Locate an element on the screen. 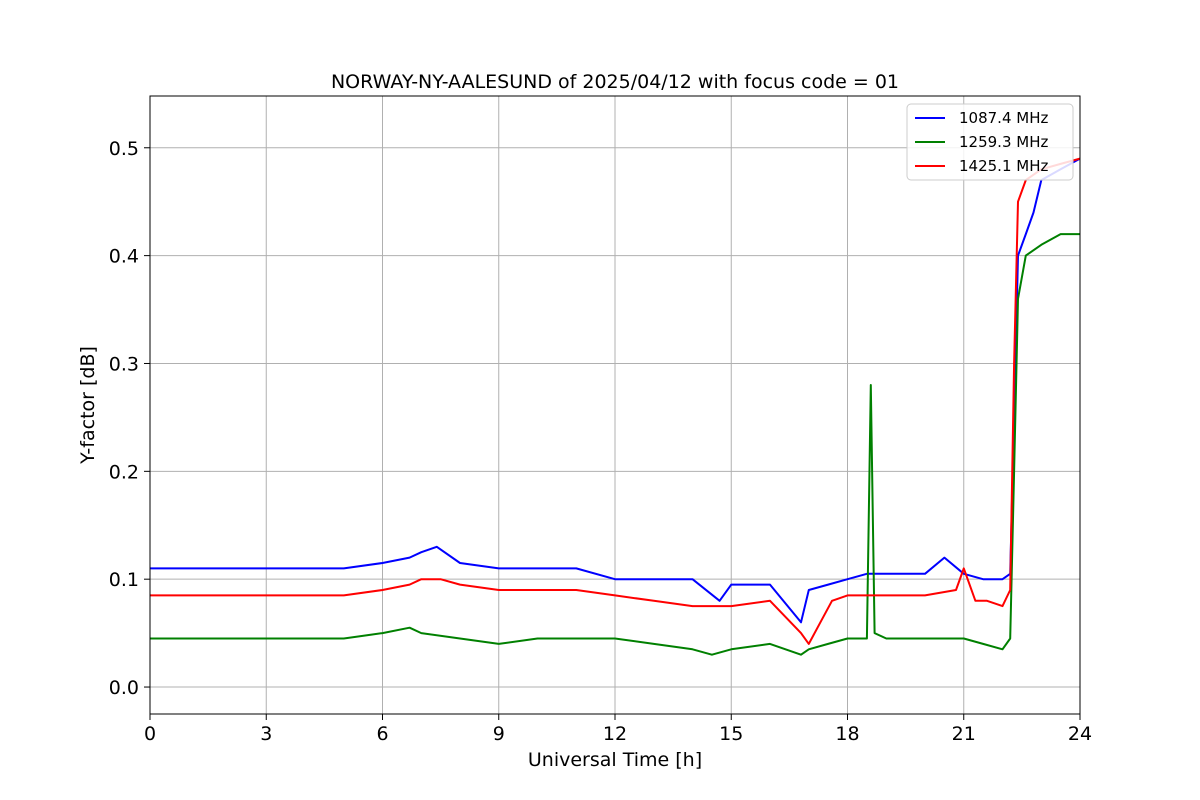  legend-box is located at coordinates (990, 142).